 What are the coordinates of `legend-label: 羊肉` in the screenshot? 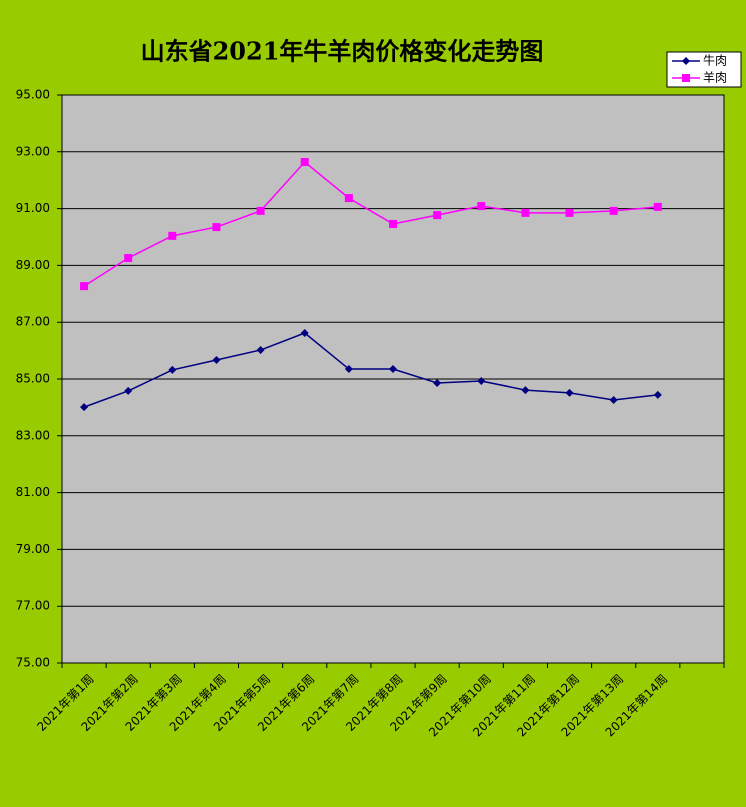 It's located at (715, 77).